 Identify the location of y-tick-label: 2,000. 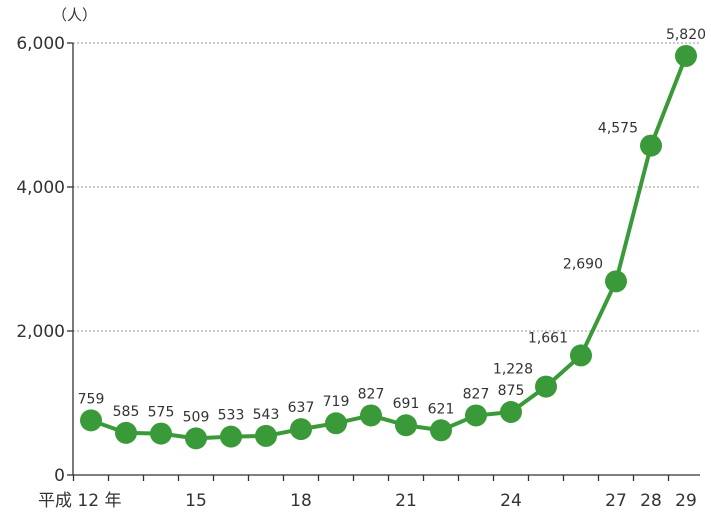
(40, 332).